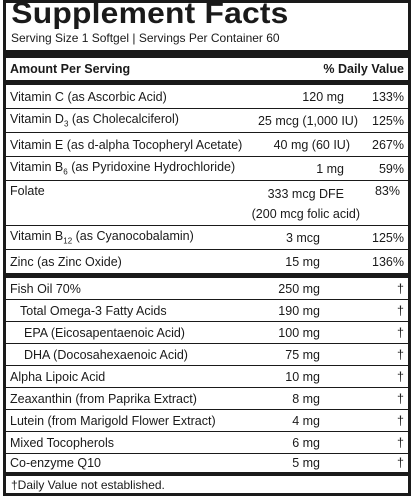 This screenshot has height=500, width=416. I want to click on nutrient-dv: 83%, so click(387, 191).